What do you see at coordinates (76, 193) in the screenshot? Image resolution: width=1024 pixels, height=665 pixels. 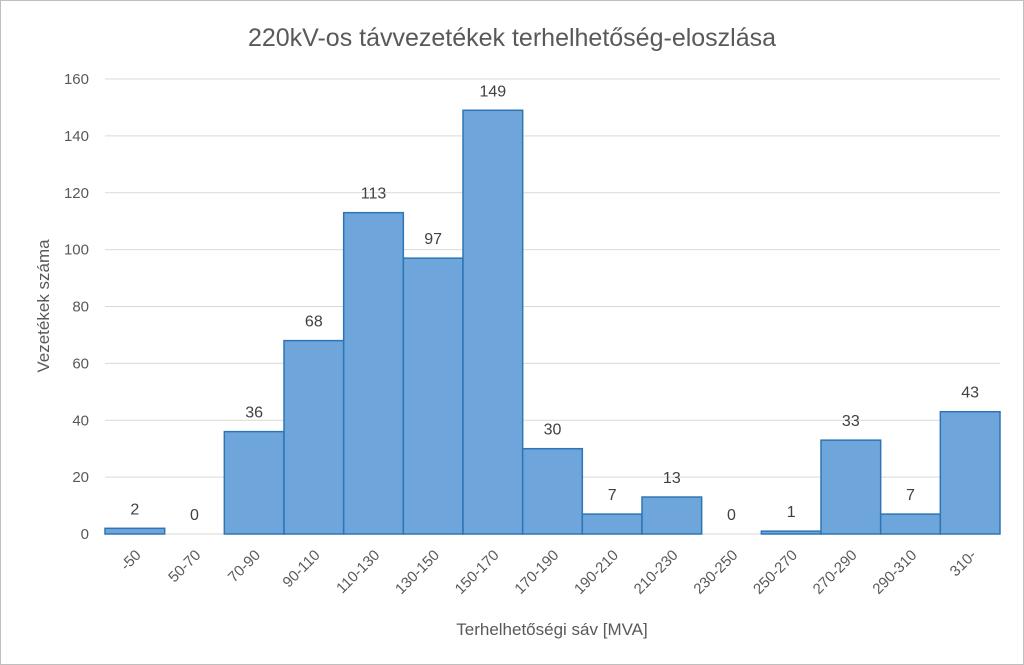 I see `y-tick-label: 120` at bounding box center [76, 193].